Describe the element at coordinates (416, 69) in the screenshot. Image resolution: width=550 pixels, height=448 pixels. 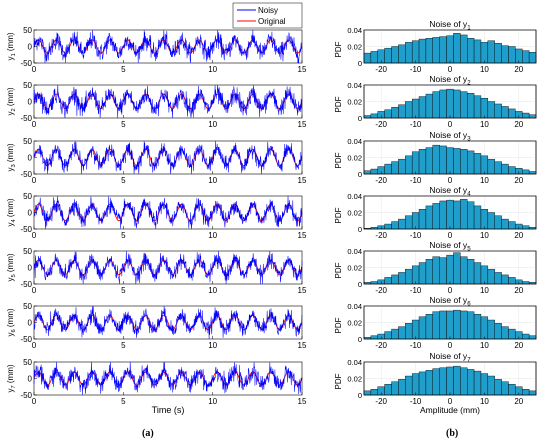
I see `x-tick-label: -10` at that location.